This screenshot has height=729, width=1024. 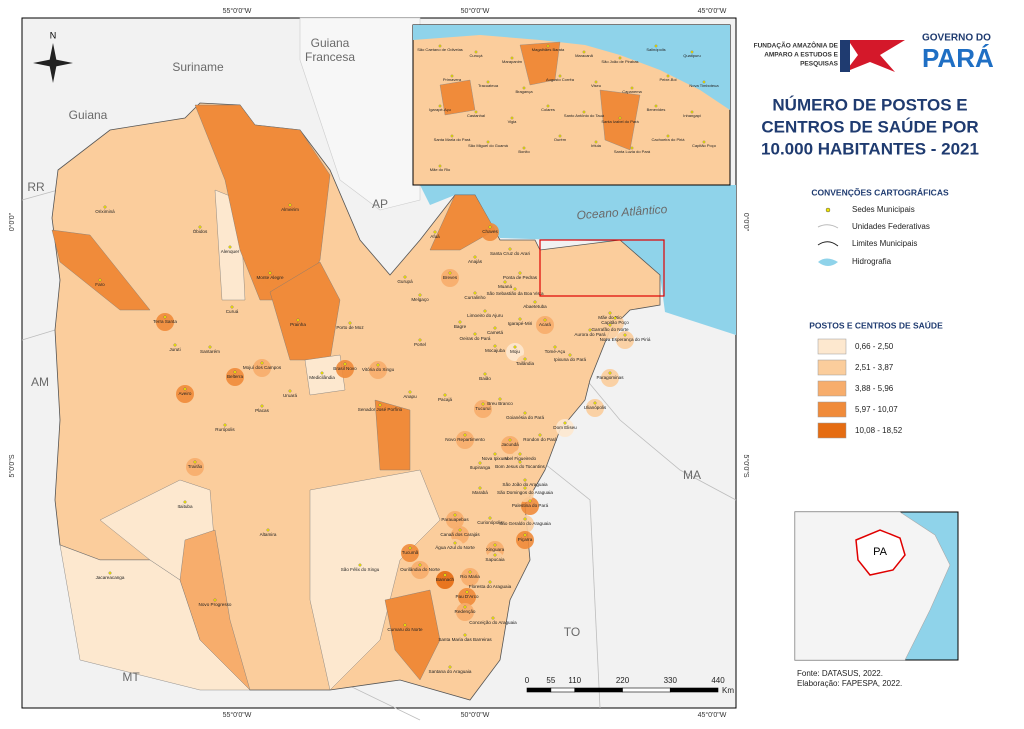 I want to click on municipality-label: Anapu, so click(x=410, y=396).